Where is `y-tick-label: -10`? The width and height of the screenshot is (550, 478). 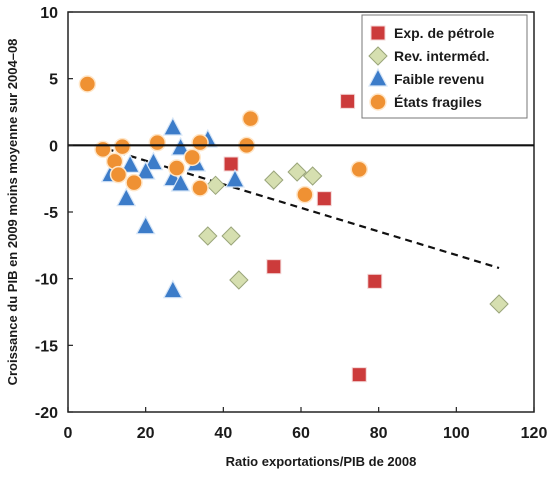
y-tick-label: -10 is located at coordinates (46, 280).